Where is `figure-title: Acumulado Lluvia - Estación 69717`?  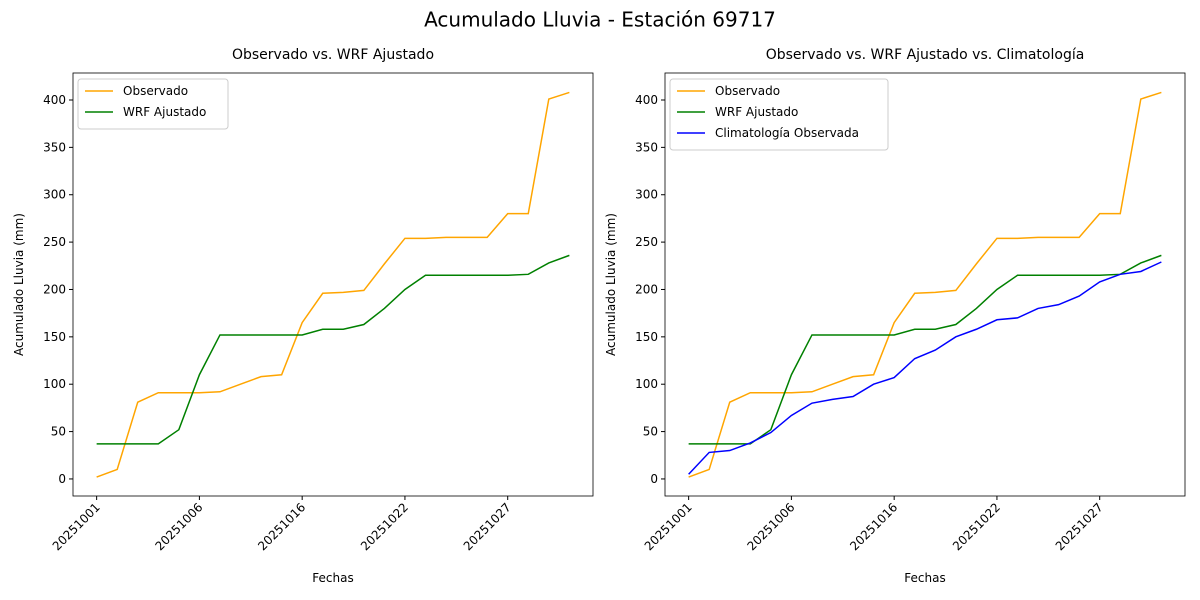
figure-title: Acumulado Lluvia - Estación 69717 is located at coordinates (600, 20).